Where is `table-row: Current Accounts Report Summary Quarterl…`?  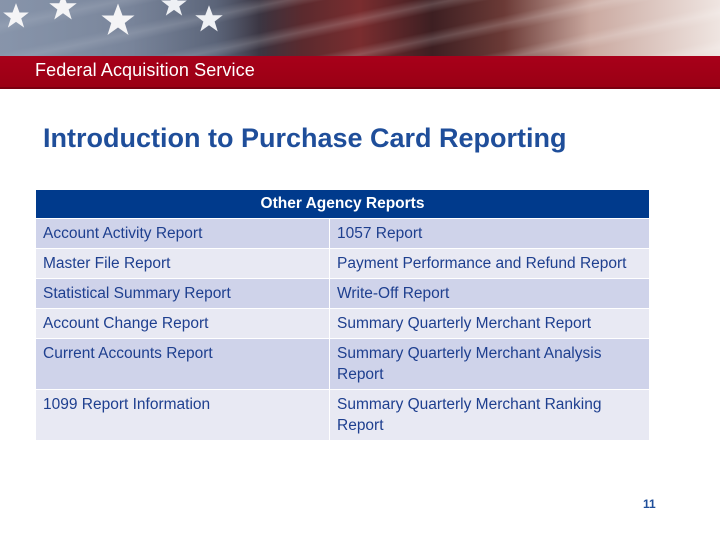 table-row: Current Accounts Report Summary Quarterl… is located at coordinates (342, 364).